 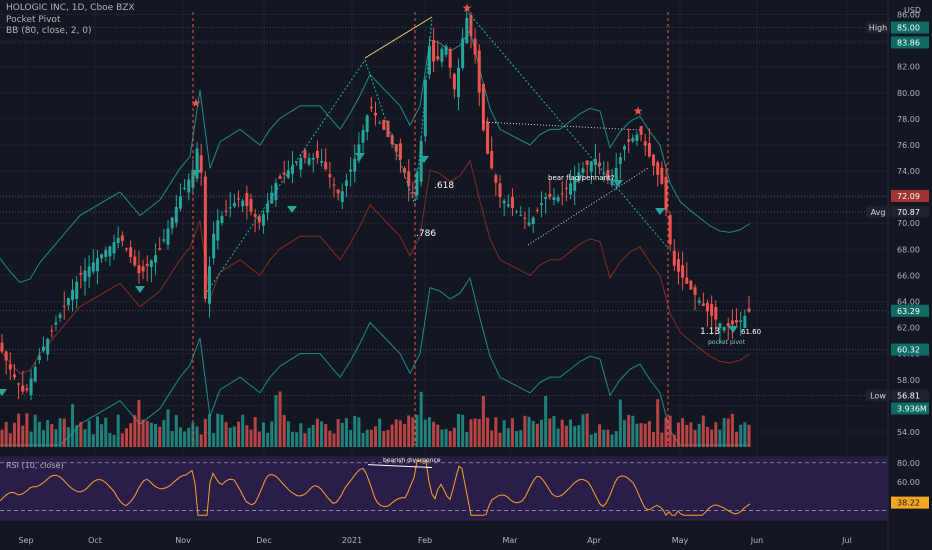 What do you see at coordinates (434, 540) in the screenshot?
I see `time-axis: Sep Oct Nov Dec 2021 Feb Mar Apr May Jun Jul` at bounding box center [434, 540].